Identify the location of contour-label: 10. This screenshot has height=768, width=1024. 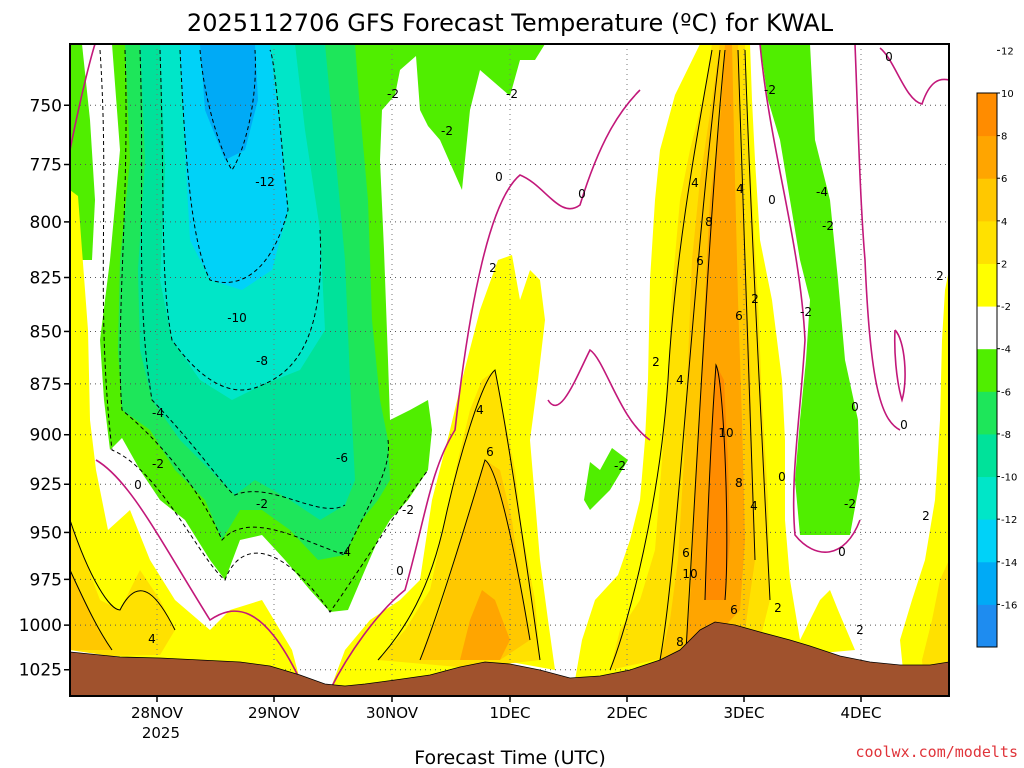
(725, 433).